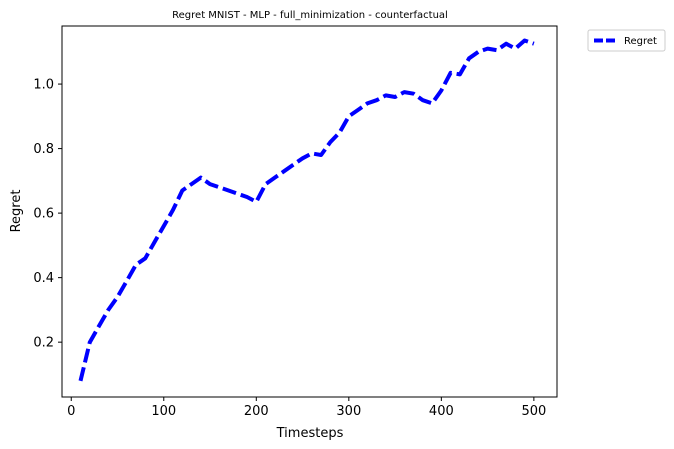 This screenshot has width=674, height=449. I want to click on x-tick-label: 200, so click(256, 411).